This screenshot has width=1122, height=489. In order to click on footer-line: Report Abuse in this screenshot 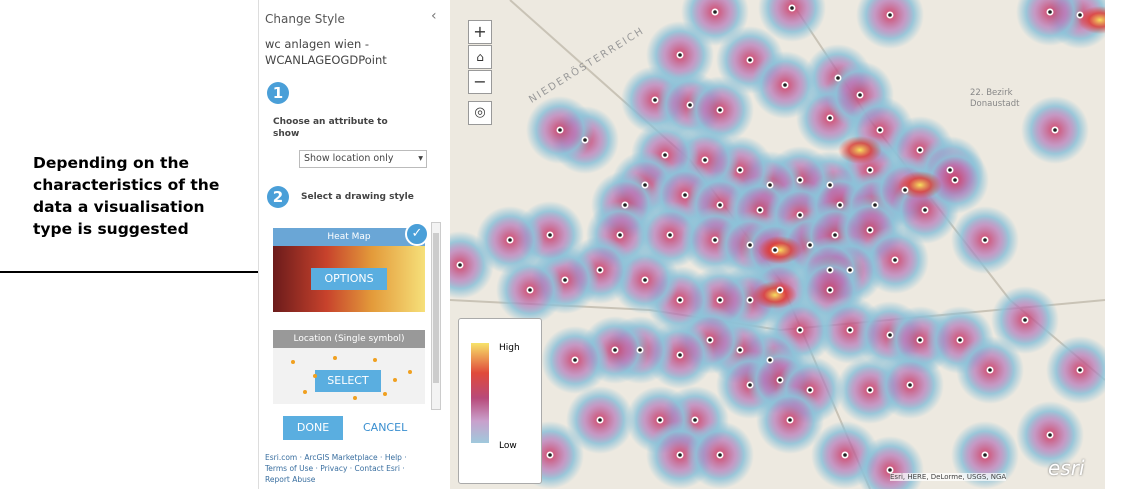, I will do `click(290, 479)`.